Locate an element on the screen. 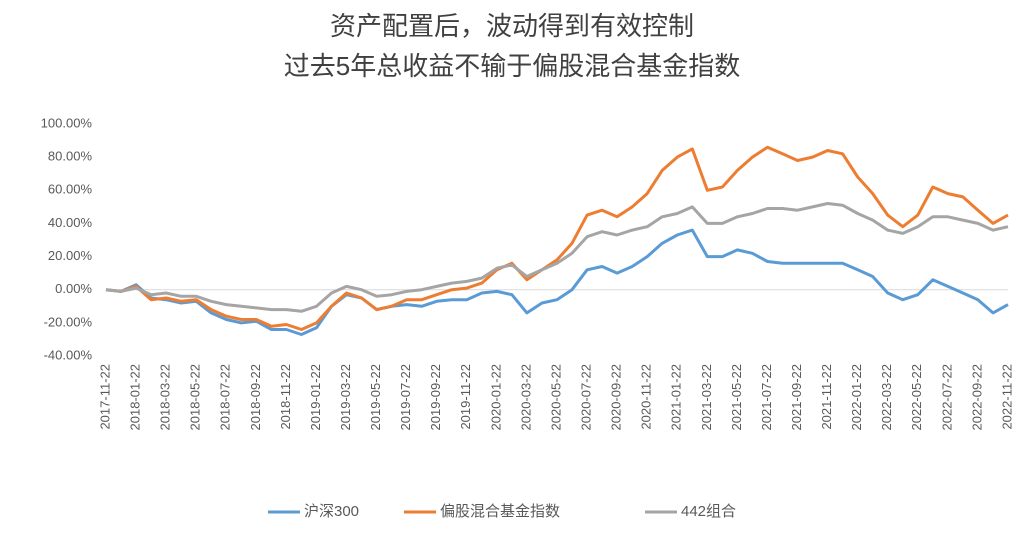  legend-label: 沪深300 is located at coordinates (331, 511).